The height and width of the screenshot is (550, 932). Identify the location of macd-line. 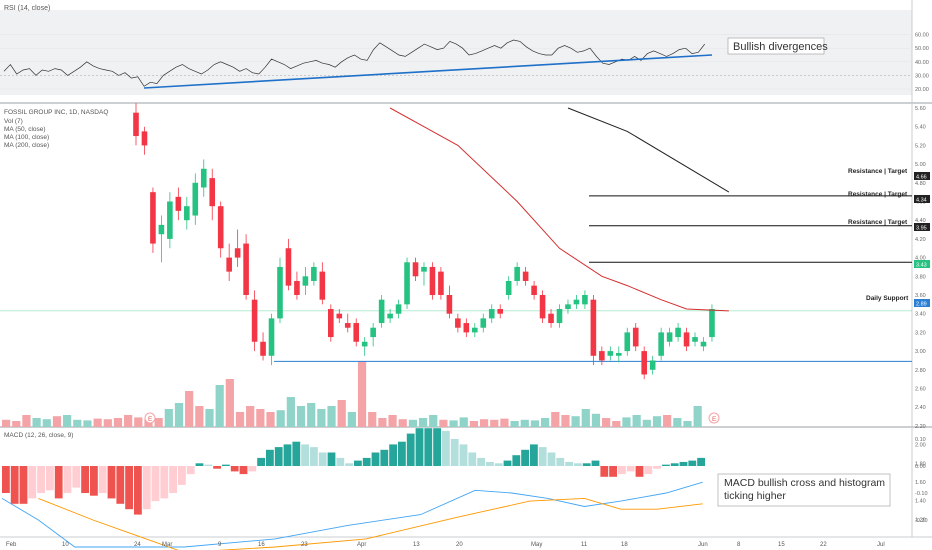
(352, 514).